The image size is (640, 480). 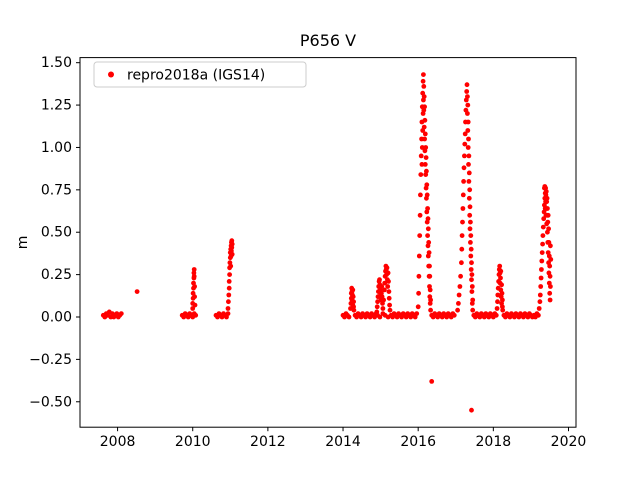 What do you see at coordinates (418, 442) in the screenshot?
I see `x-tick-label: 2016` at bounding box center [418, 442].